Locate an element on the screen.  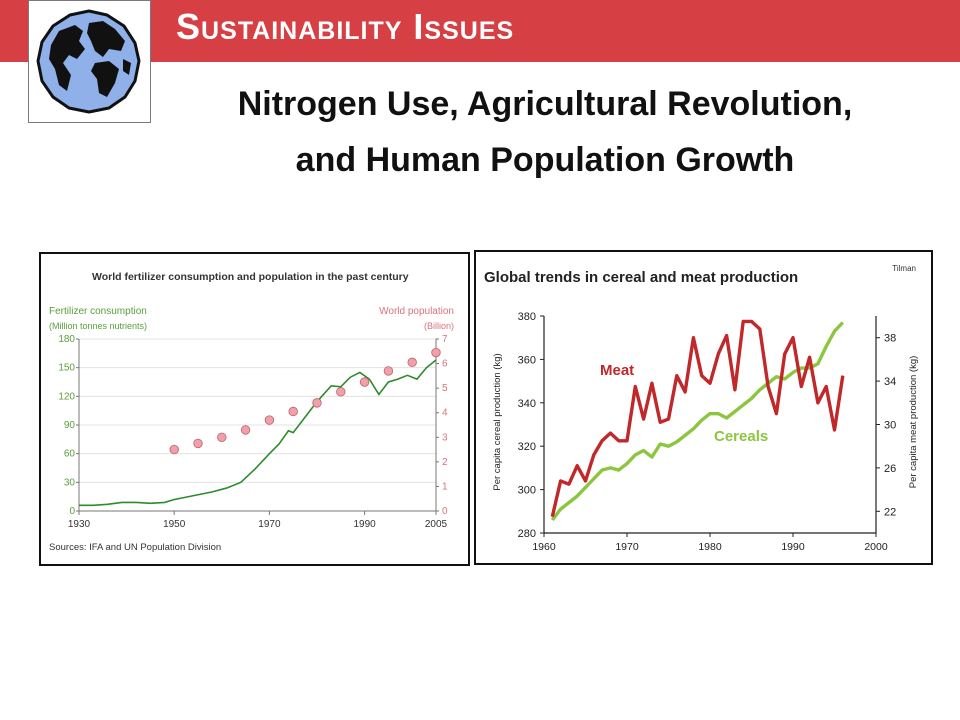
chart1-x-tick: 1990 is located at coordinates (364, 524).